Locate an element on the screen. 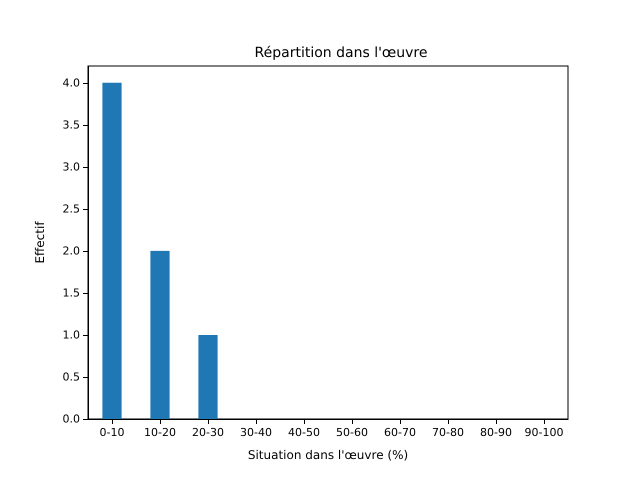 The image size is (640, 480). y-tick-label: 1.5 is located at coordinates (71, 293).